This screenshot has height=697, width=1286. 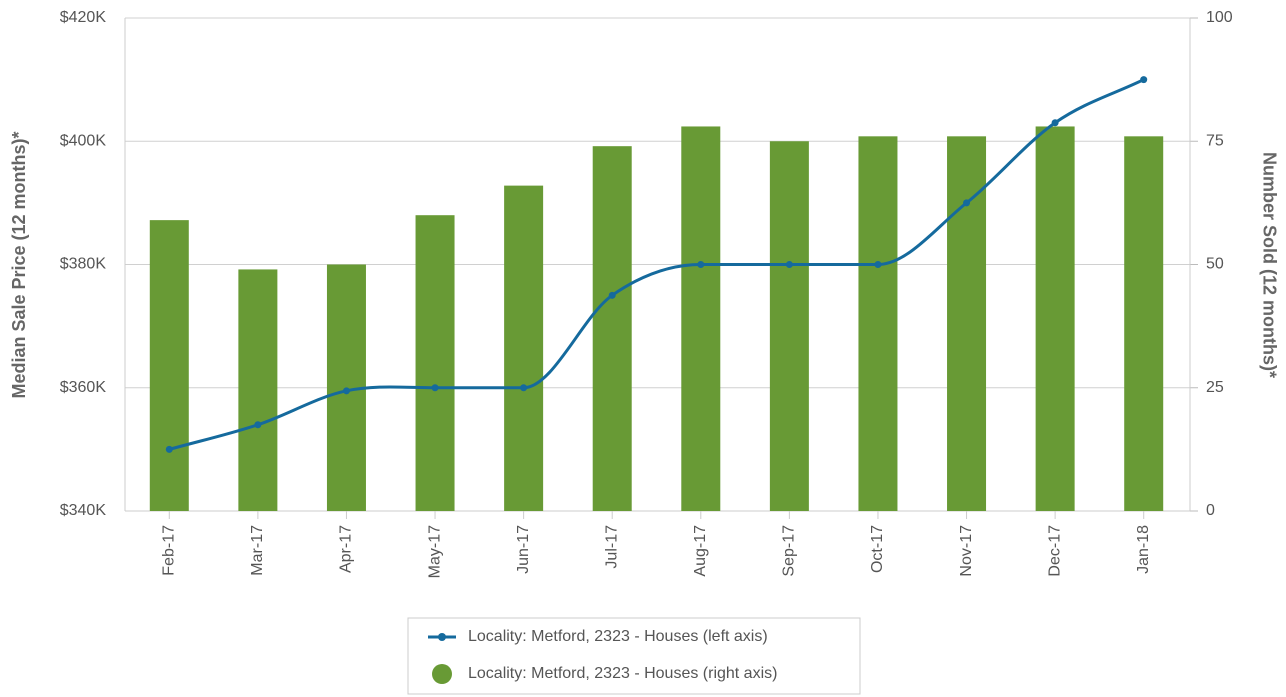 I want to click on y2-tick-label: 0, so click(x=1210, y=510).